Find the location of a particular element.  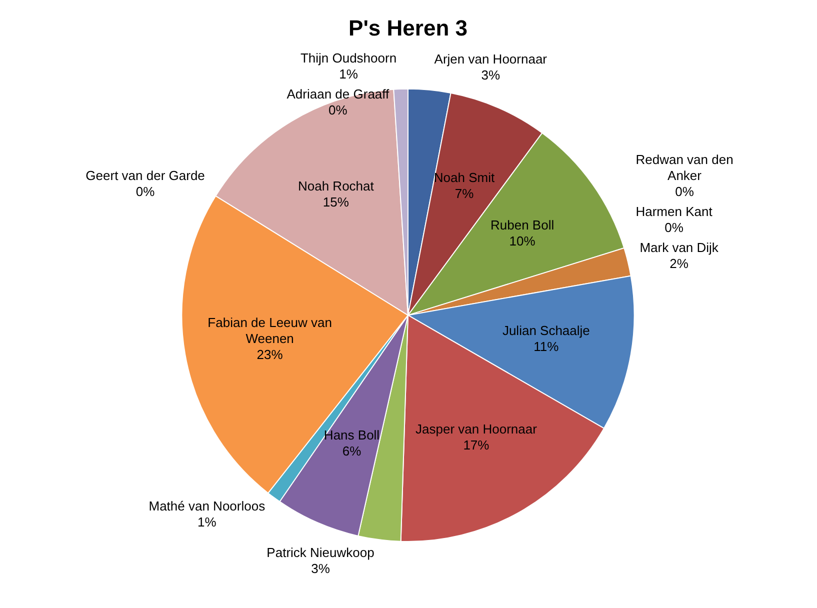

data-label: 7% is located at coordinates (464, 194).